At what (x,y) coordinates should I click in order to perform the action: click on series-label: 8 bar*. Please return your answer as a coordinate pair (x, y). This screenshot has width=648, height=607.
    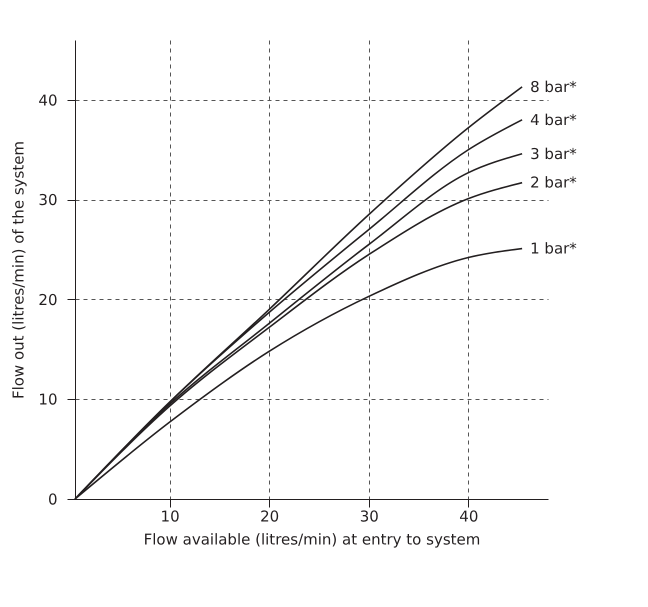
    Looking at the image, I should click on (554, 87).